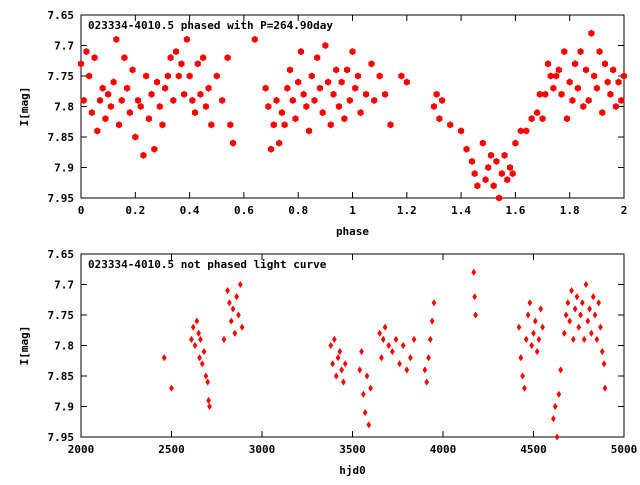  I want to click on panel-1-x-tick-label: 0.6, so click(244, 210).